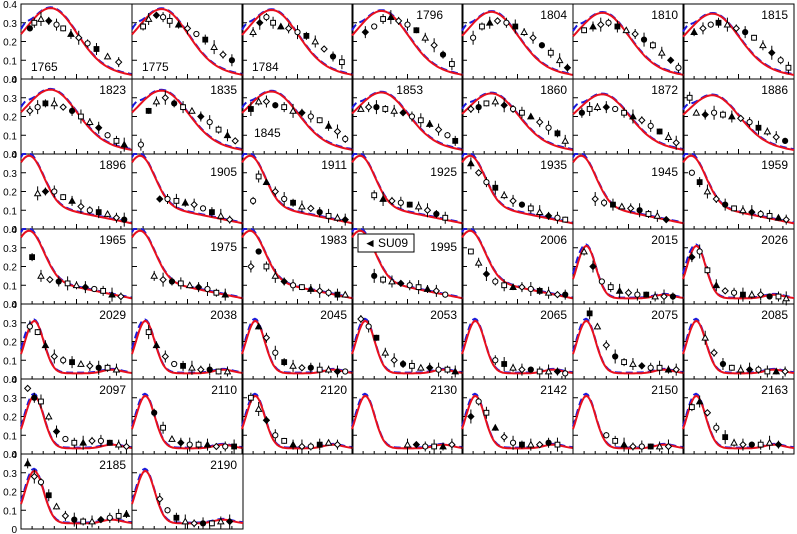  Describe the element at coordinates (10, 118) in the screenshot. I see `y-tick-label: 0.2` at that location.